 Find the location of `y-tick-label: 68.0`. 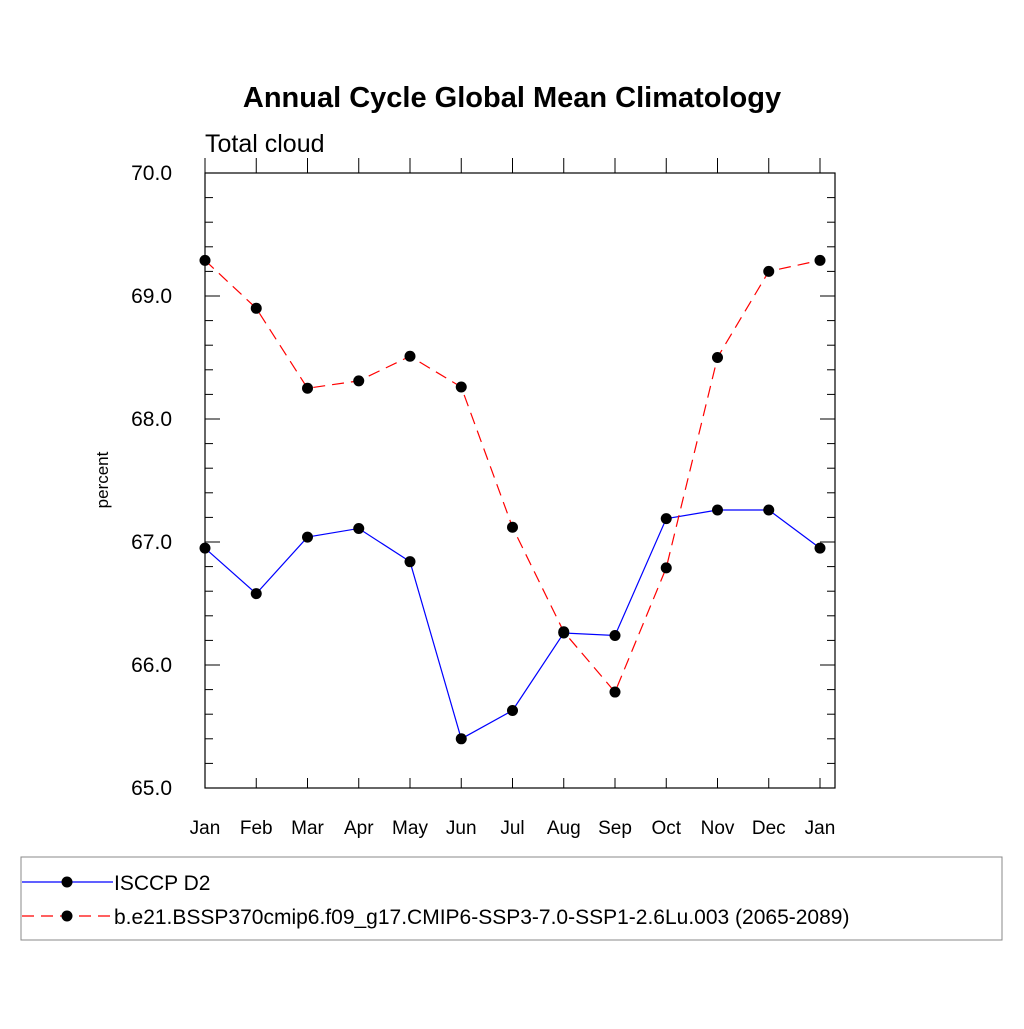

y-tick-label: 68.0 is located at coordinates (151, 419).